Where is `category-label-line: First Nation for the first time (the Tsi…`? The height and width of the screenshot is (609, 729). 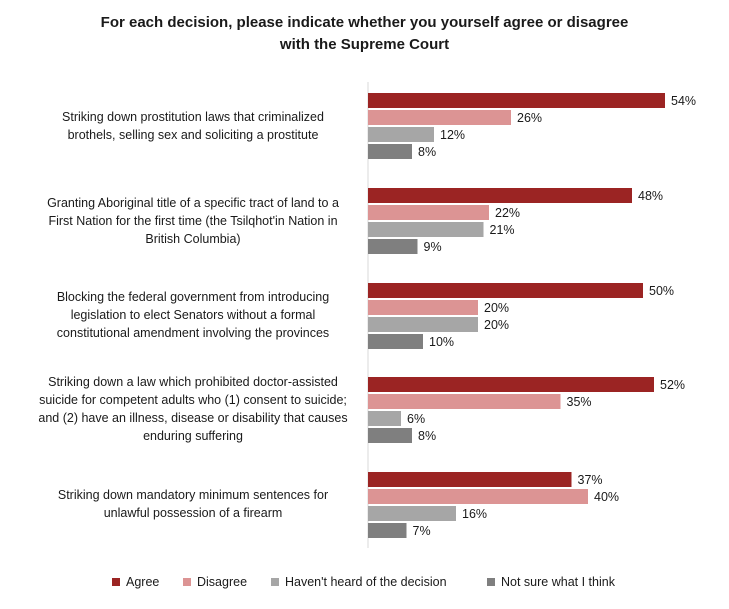
category-label-line: First Nation for the first time (the Tsi… is located at coordinates (193, 221).